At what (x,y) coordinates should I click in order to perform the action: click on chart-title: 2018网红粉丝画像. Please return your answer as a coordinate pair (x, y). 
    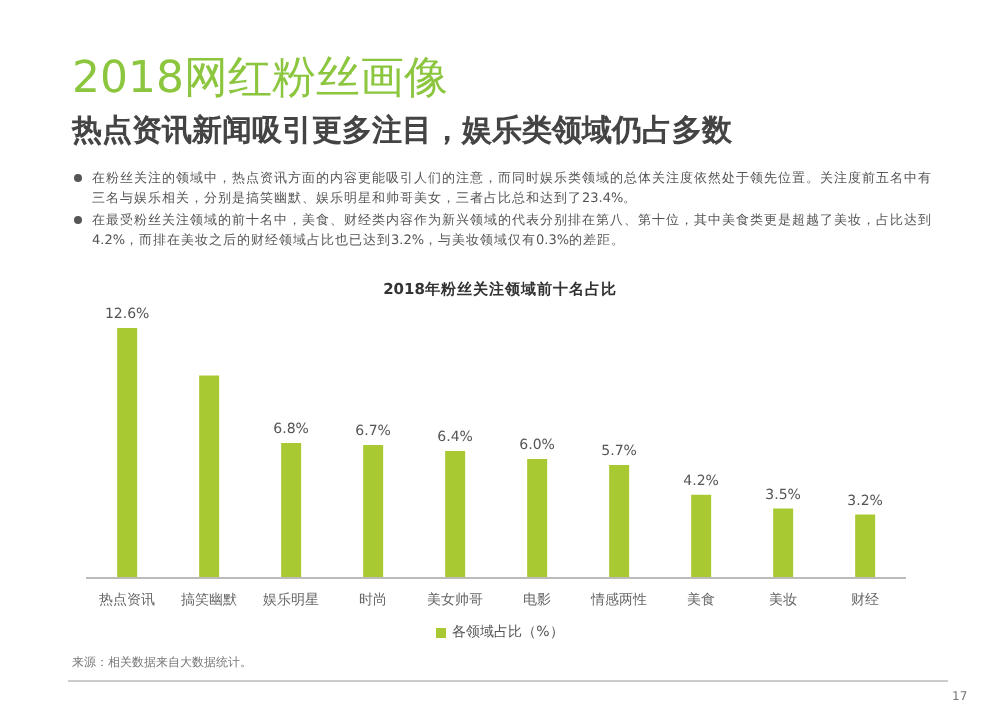
    Looking at the image, I should click on (260, 80).